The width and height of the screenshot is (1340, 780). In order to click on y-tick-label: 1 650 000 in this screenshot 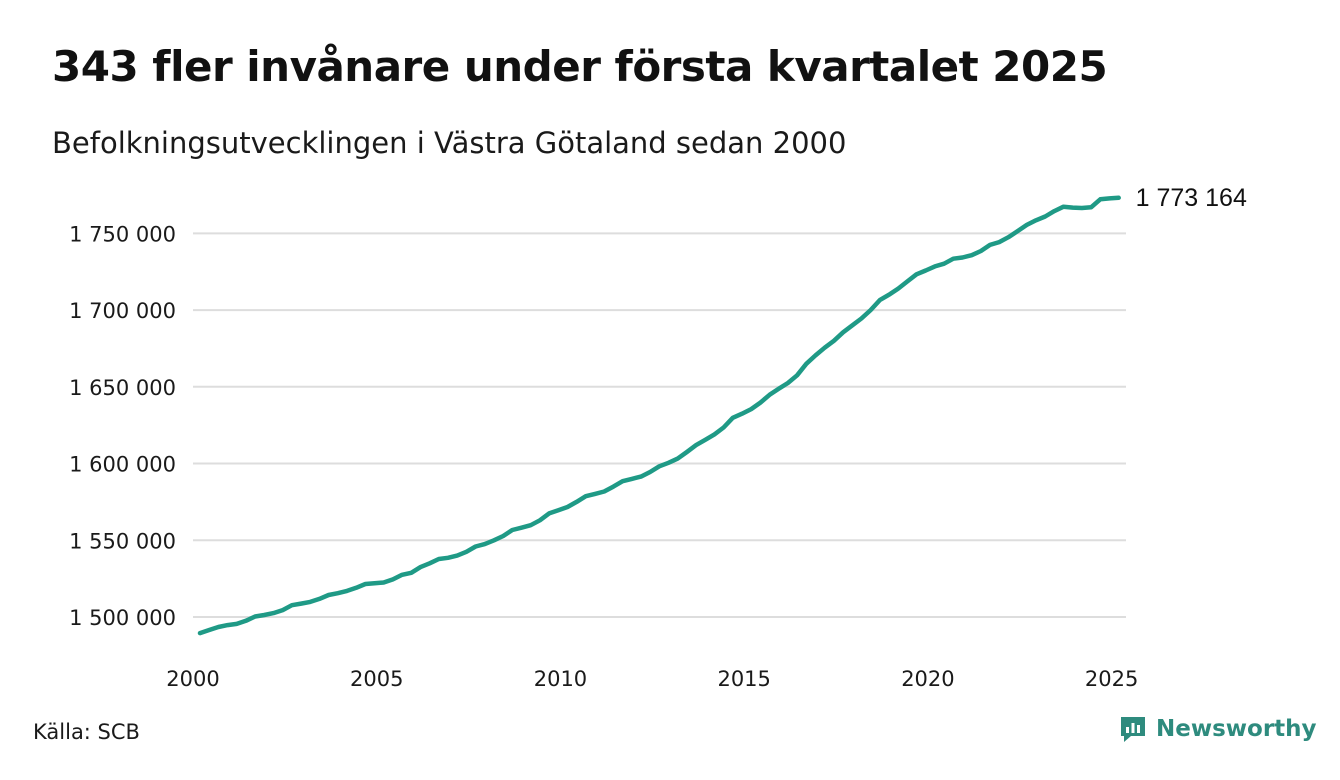, I will do `click(122, 388)`.